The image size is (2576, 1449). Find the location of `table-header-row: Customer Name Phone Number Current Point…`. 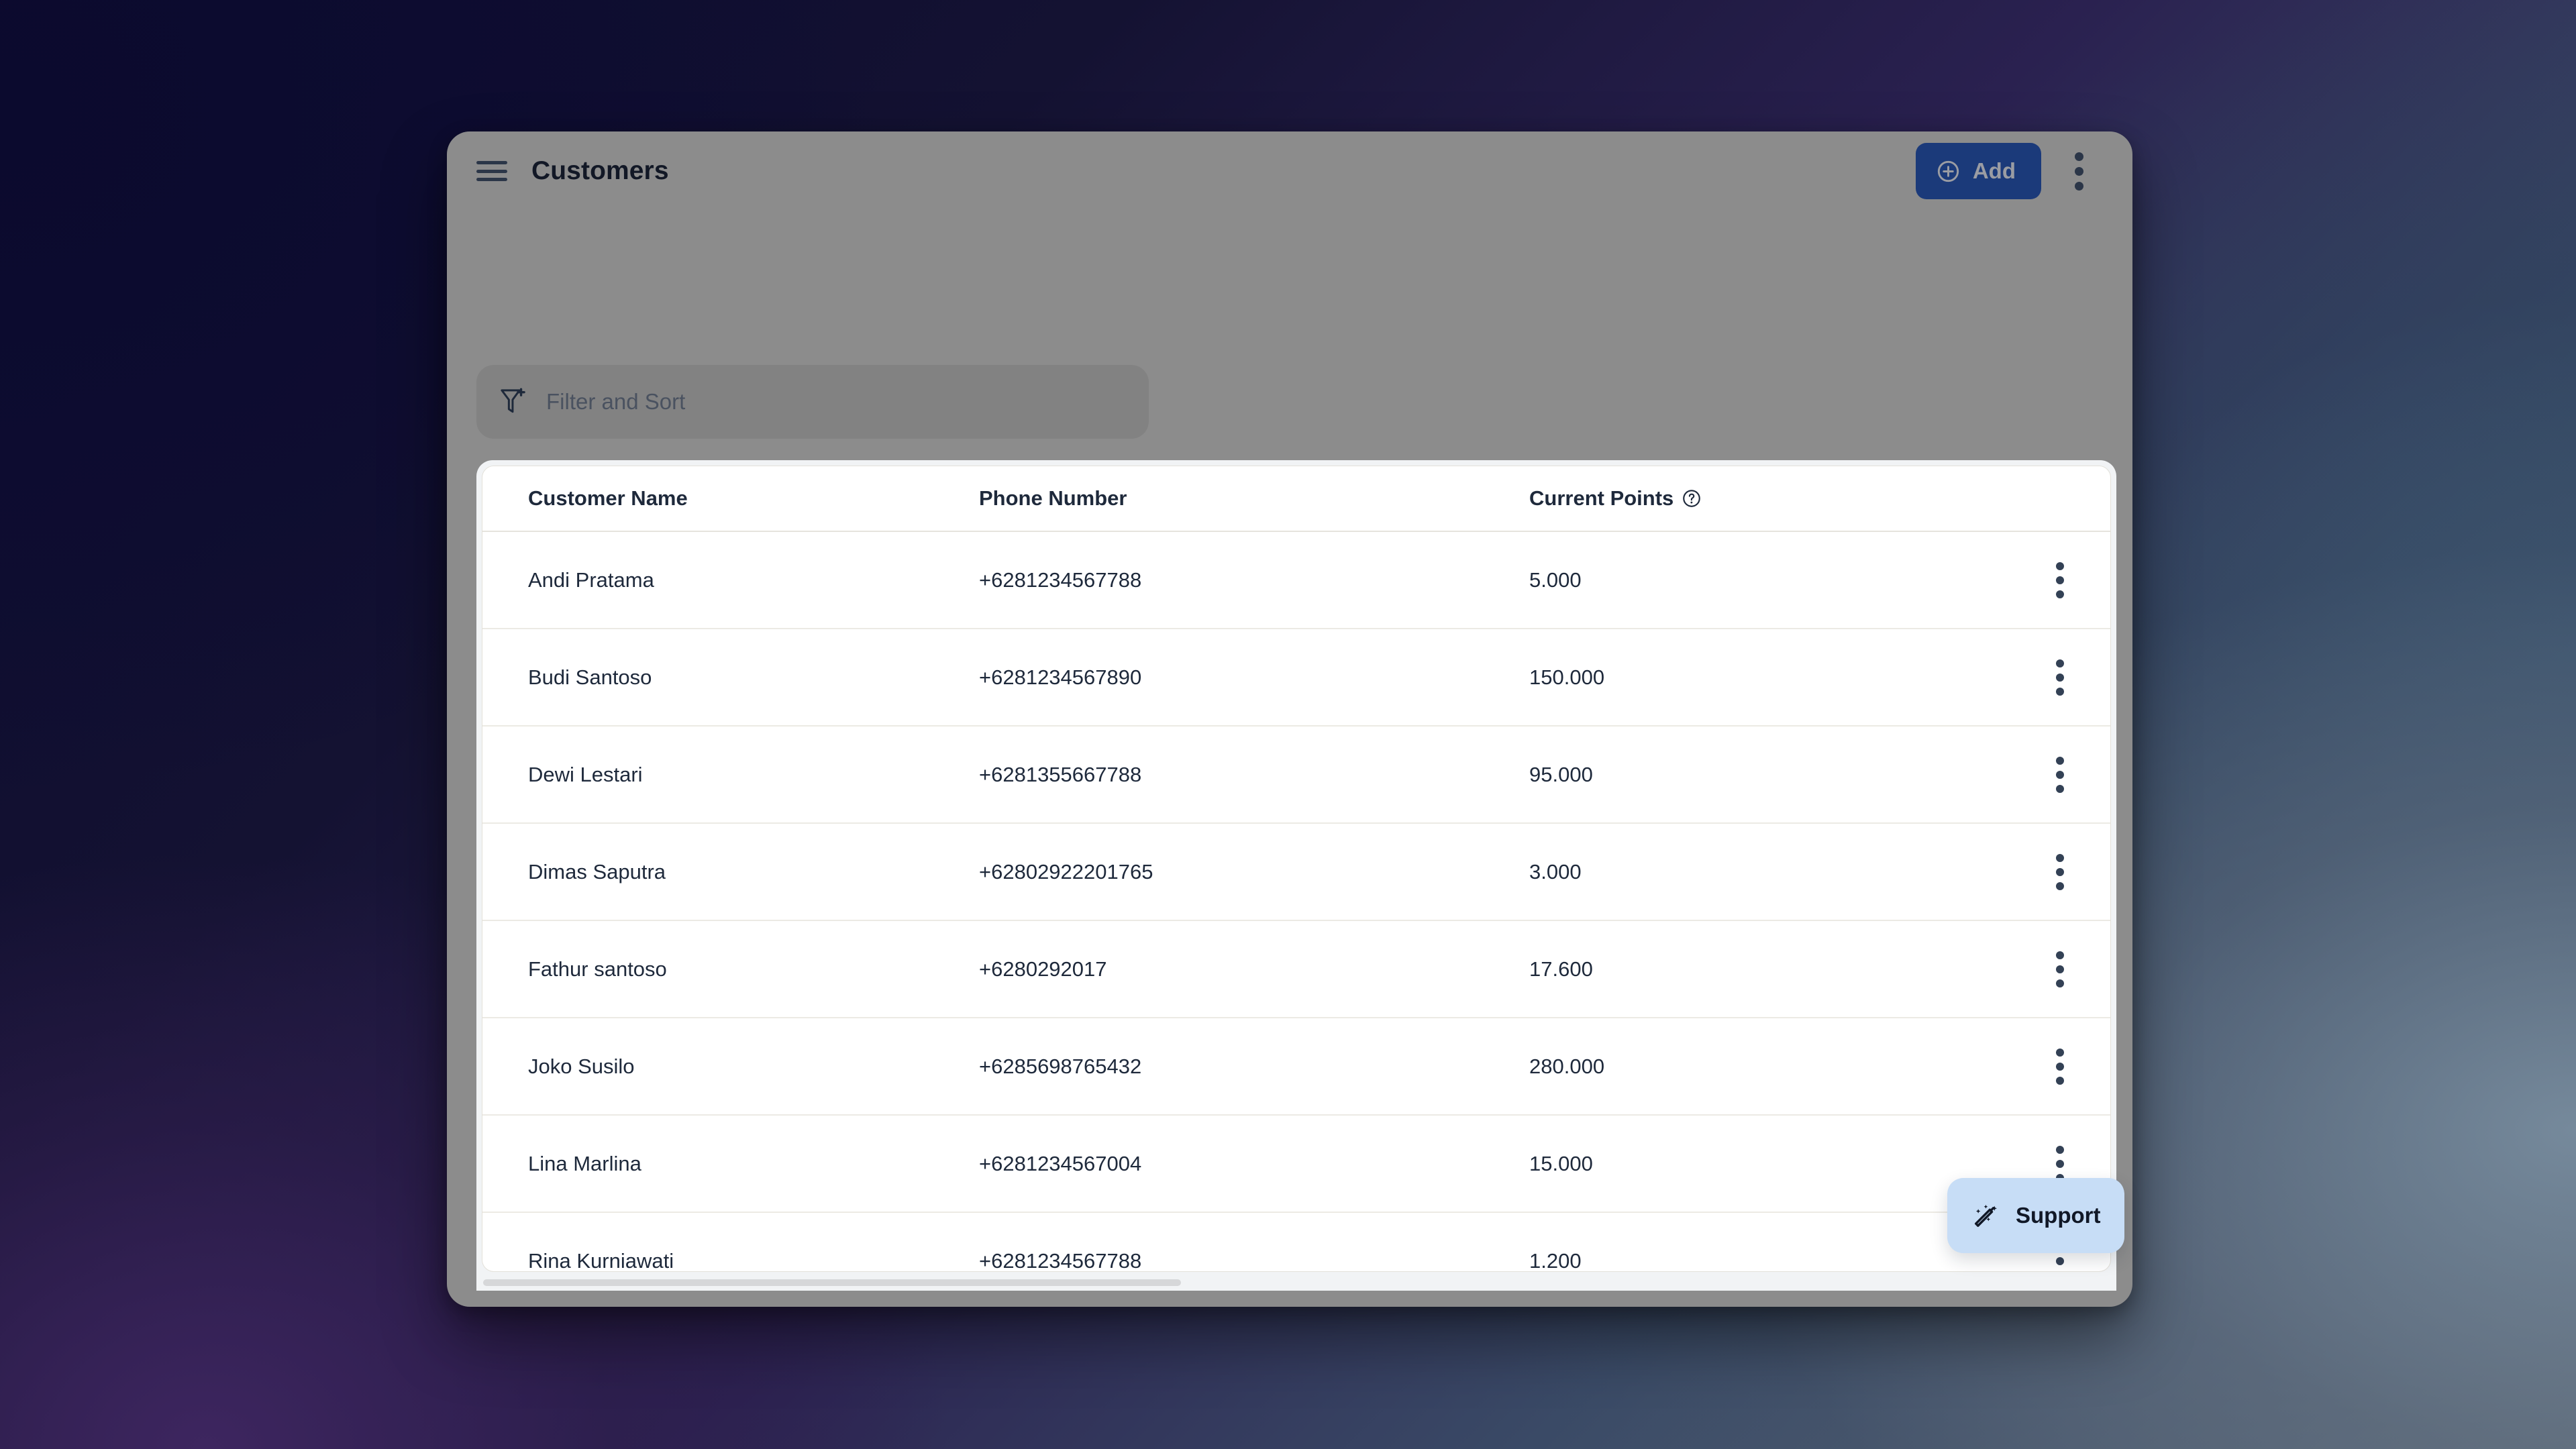

table-header-row: Customer Name Phone Number Current Point… is located at coordinates (1296, 499).